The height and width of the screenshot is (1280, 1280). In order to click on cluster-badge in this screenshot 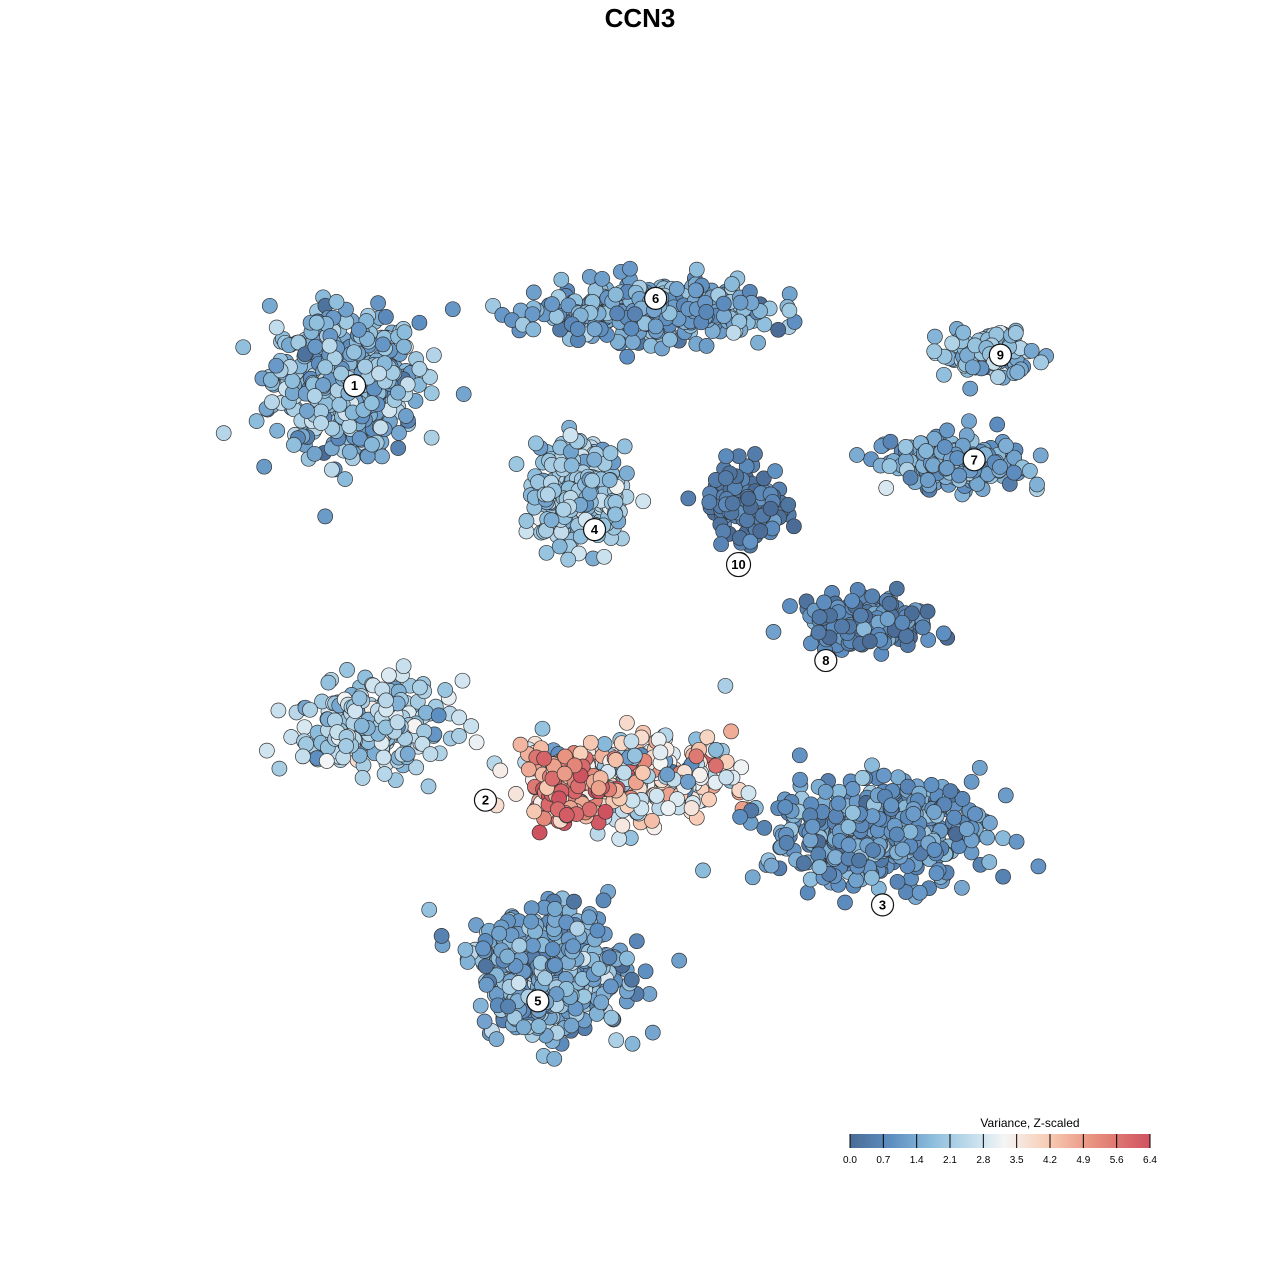, I will do `click(882, 905)`.